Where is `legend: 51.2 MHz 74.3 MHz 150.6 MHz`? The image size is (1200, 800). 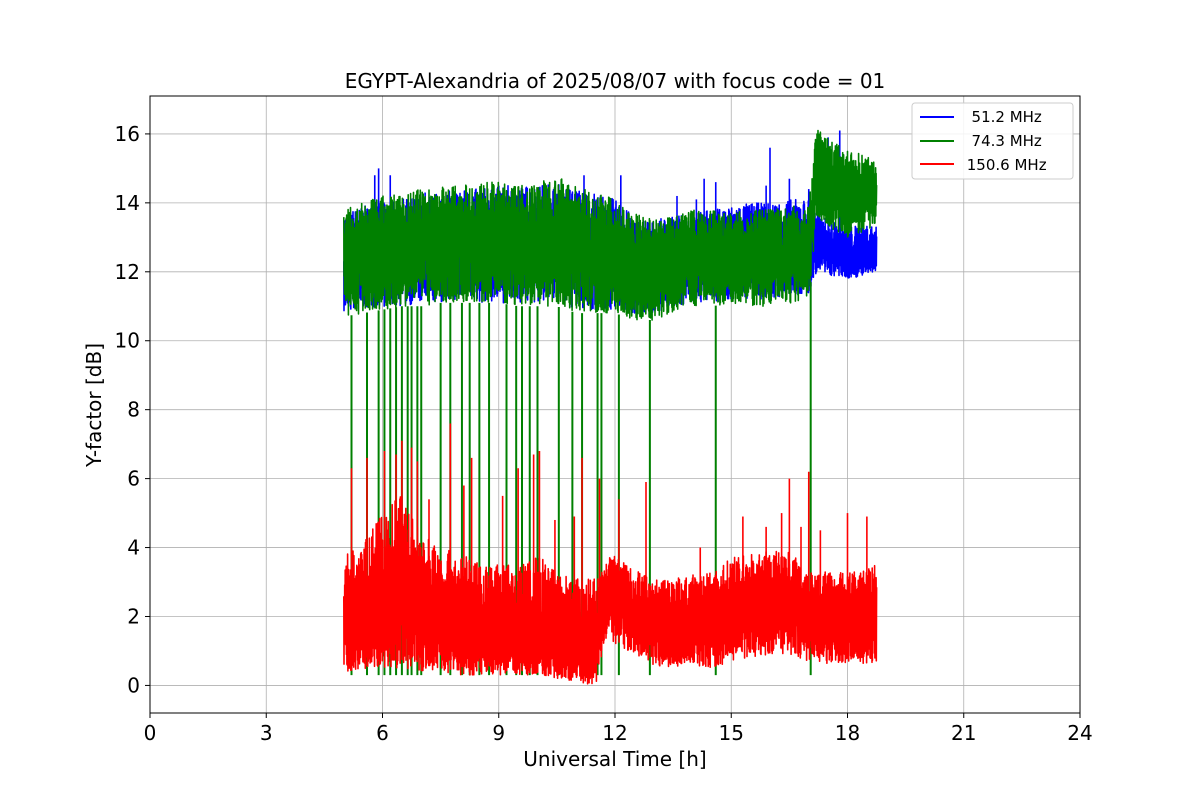 legend: 51.2 MHz 74.3 MHz 150.6 MHz is located at coordinates (992, 141).